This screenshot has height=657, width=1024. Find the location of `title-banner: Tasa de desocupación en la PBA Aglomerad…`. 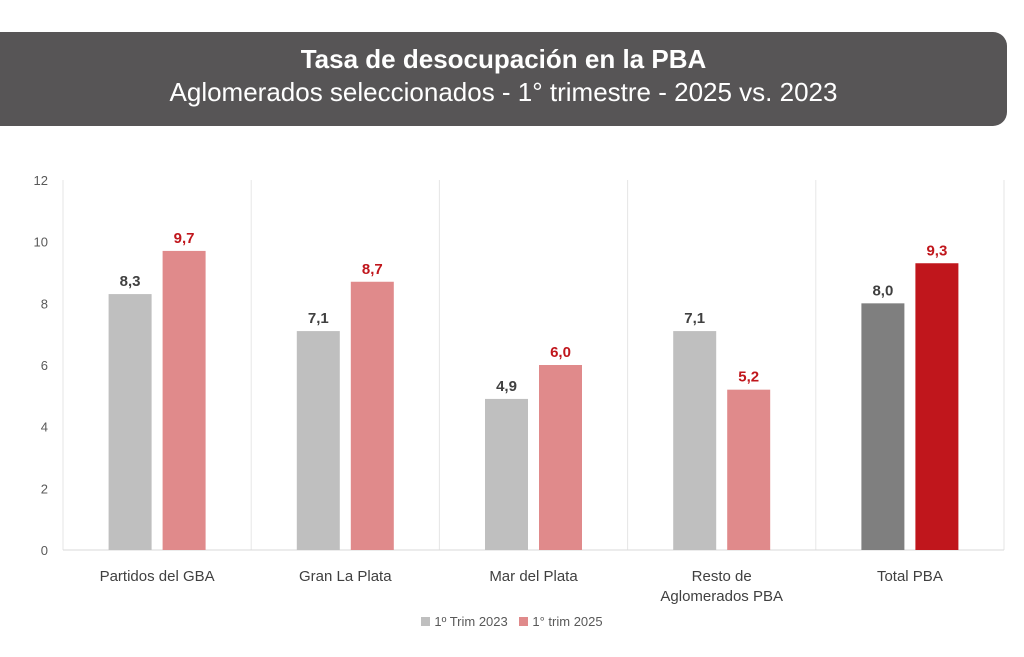

title-banner: Tasa de desocupación en la PBA Aglomerad… is located at coordinates (503, 79).